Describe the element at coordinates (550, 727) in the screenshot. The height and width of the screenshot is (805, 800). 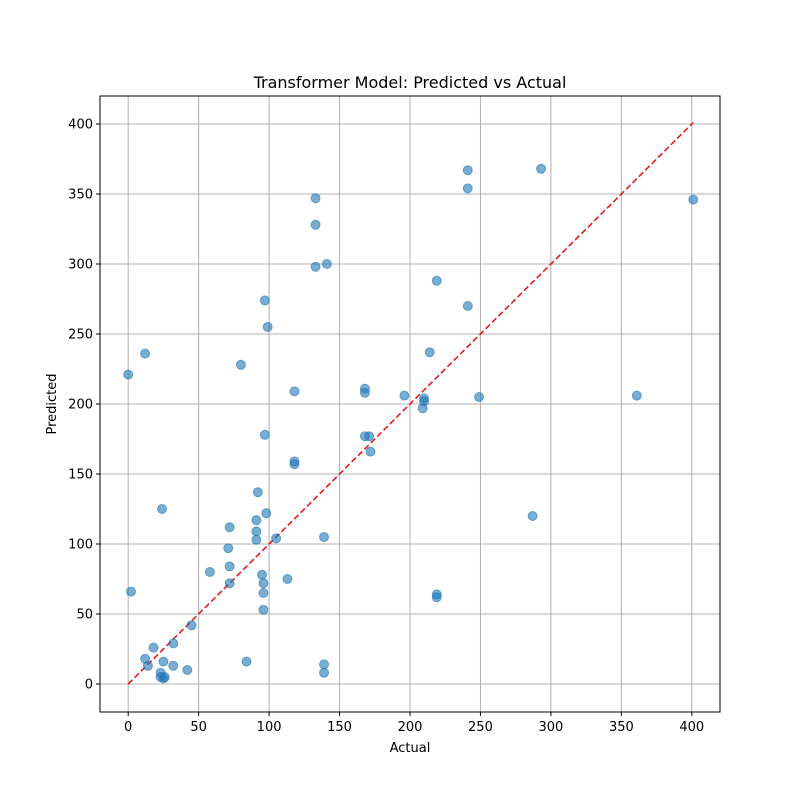
I see `x-tick-label: 300` at that location.